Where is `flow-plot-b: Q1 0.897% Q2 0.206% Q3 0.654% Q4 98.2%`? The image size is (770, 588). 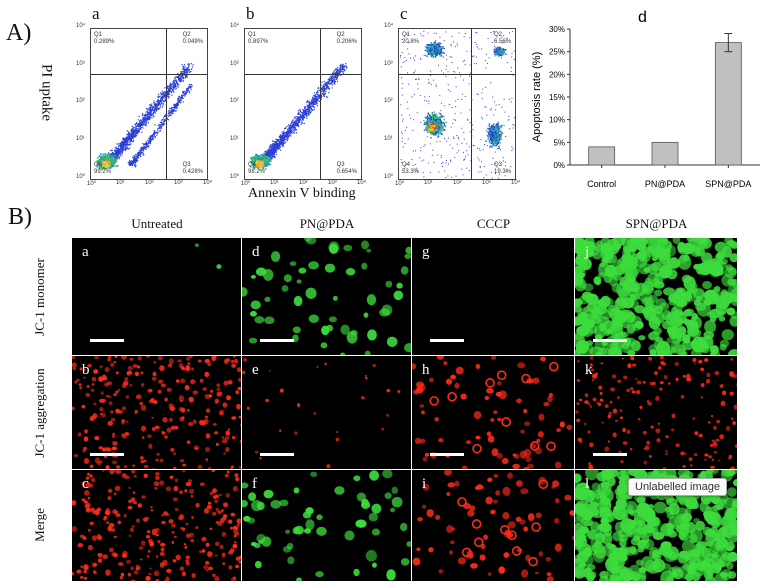 flow-plot-b: Q1 0.897% Q2 0.206% Q3 0.654% Q4 98.2% is located at coordinates (303, 104).